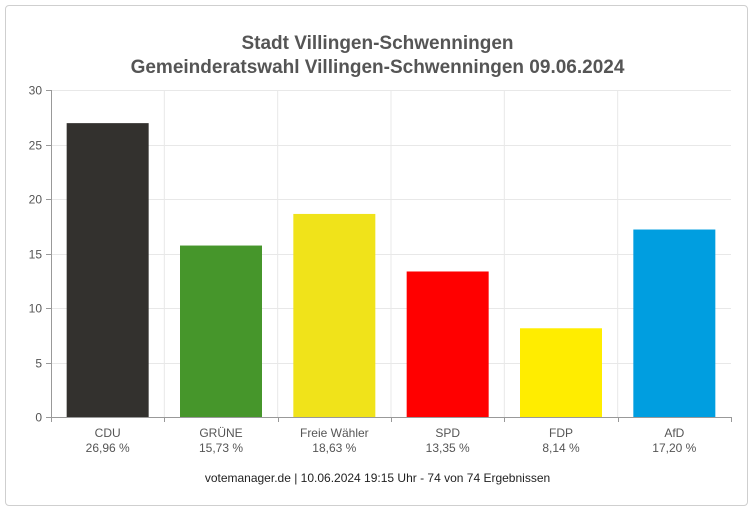 The height and width of the screenshot is (513, 755). Describe the element at coordinates (334, 448) in the screenshot. I see `value-label: 18,63 %` at that location.